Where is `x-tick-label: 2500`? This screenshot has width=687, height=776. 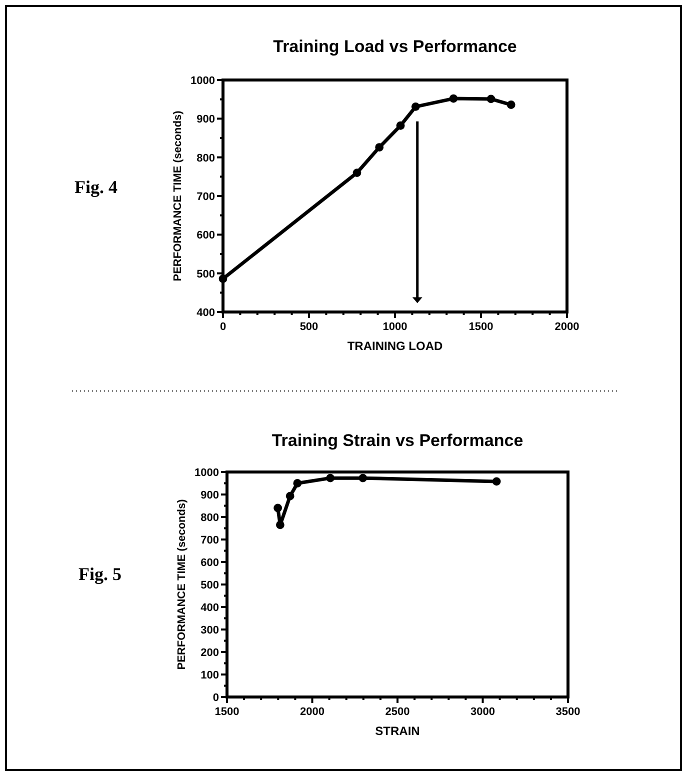 x-tick-label: 2500 is located at coordinates (397, 712).